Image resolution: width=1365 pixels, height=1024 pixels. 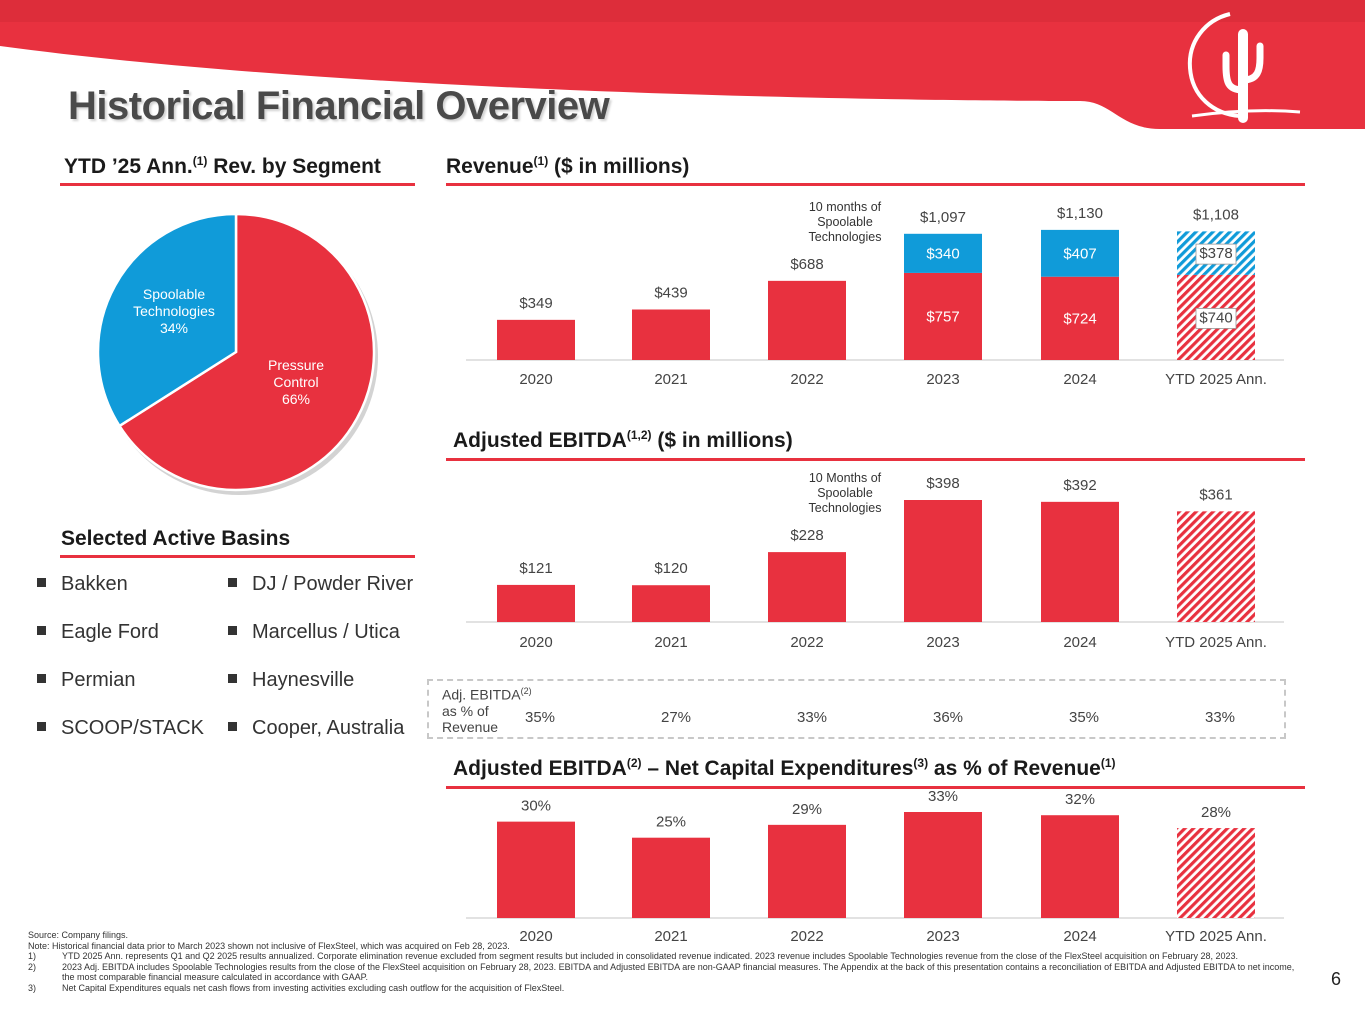 I want to click on pie-slice-label: Technologies, so click(x=174, y=311).